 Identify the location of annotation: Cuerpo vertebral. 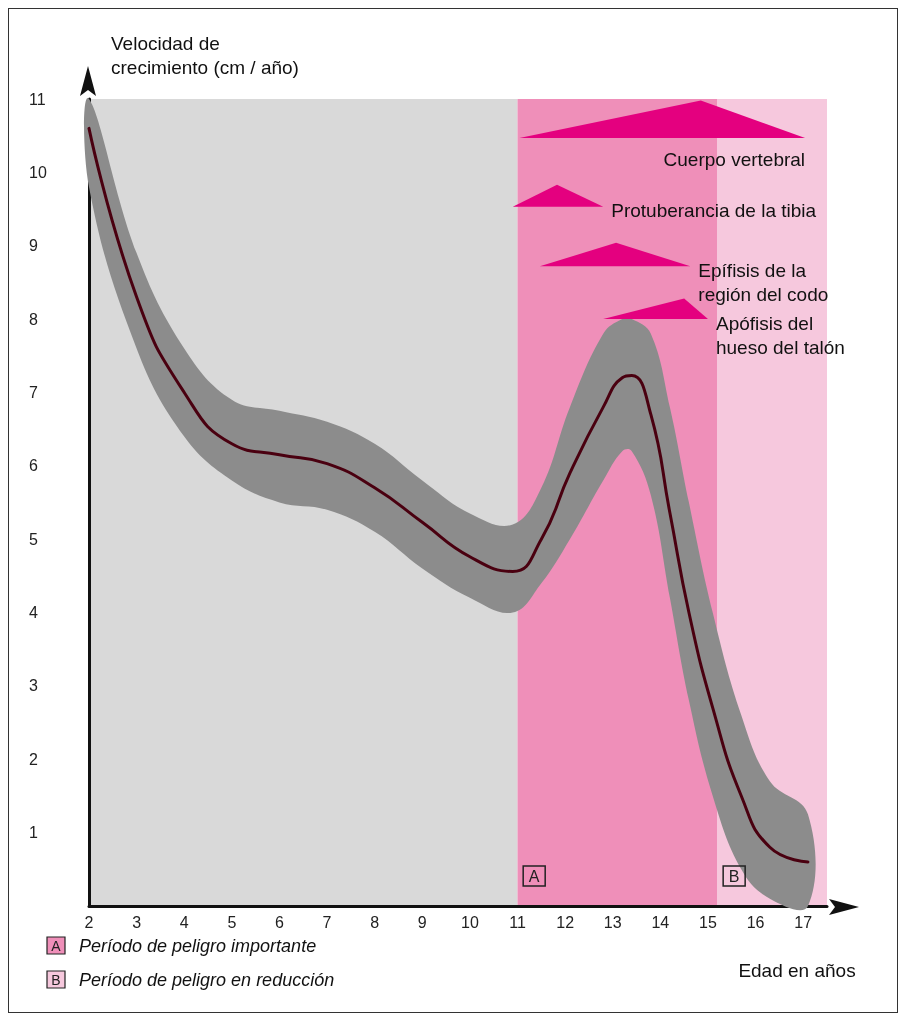
(734, 160).